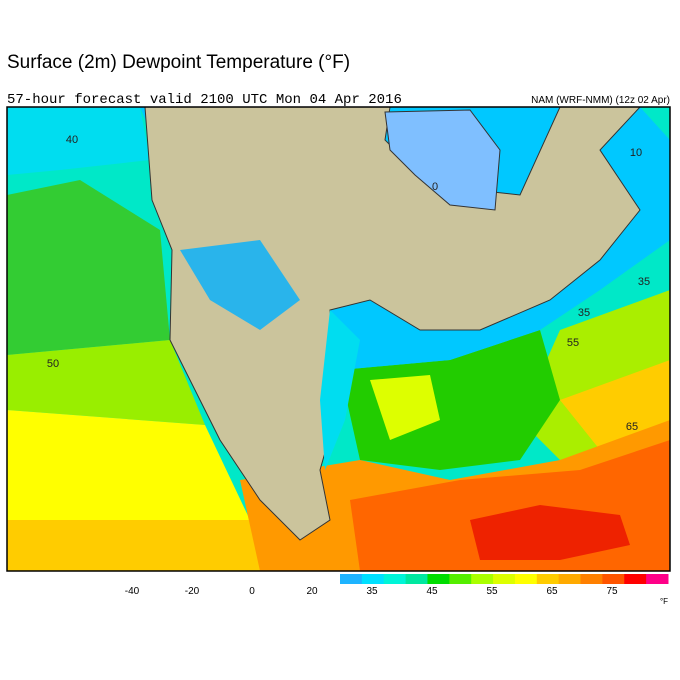 This screenshot has height=680, width=680. I want to click on colorbar-label: 35, so click(372, 591).